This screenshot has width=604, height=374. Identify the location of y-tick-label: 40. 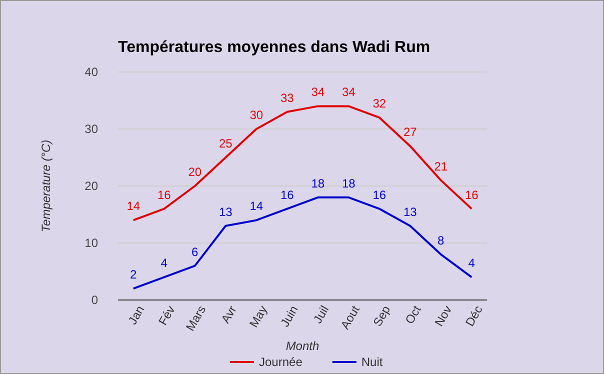
(91, 71).